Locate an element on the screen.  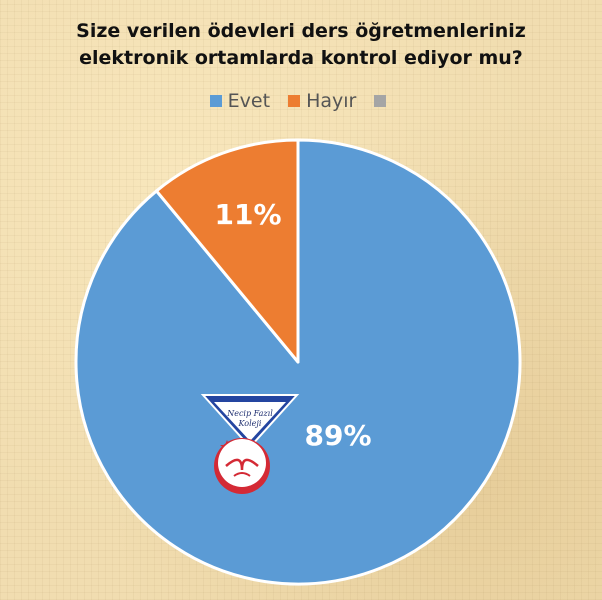
legend-item-evet: Evet is located at coordinates (240, 101).